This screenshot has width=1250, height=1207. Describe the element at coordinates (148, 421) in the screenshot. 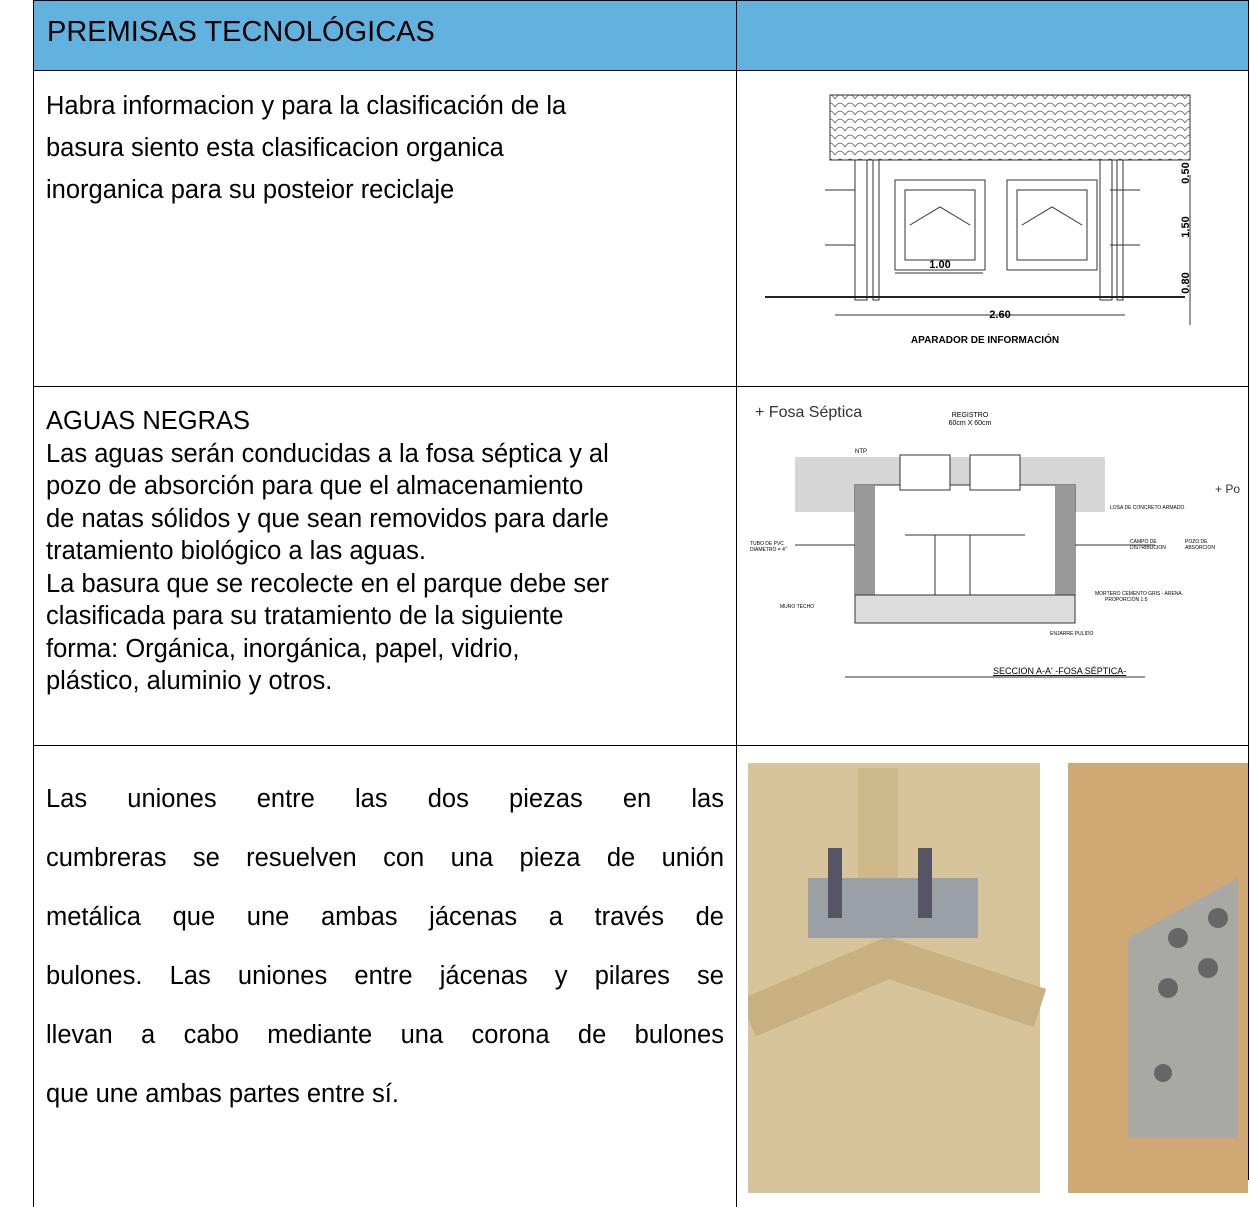

I see `text-line: AGUAS NEGRAS` at that location.